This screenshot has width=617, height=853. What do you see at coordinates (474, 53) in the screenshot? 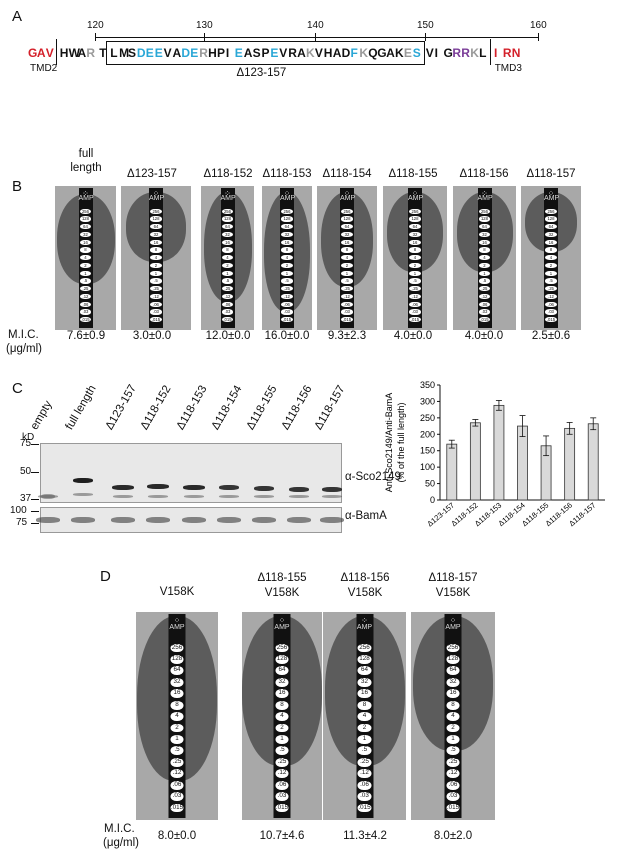
I see `sequence-residue: K` at bounding box center [474, 53].